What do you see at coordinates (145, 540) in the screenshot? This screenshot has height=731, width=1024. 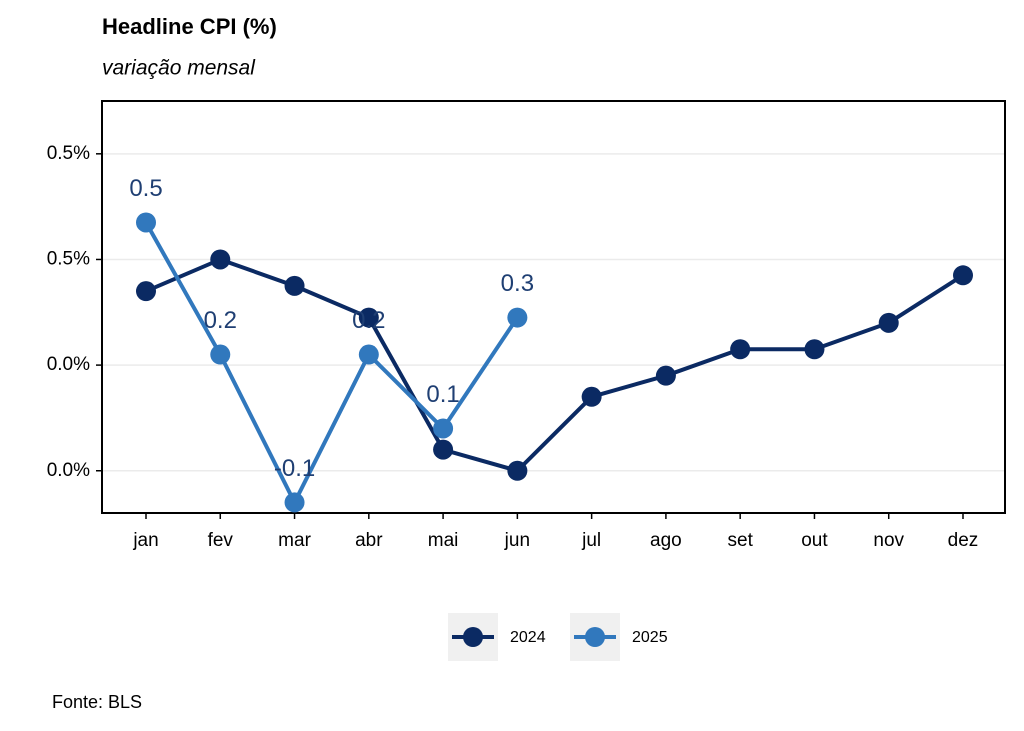 I see `x-tick-label: jan` at bounding box center [145, 540].